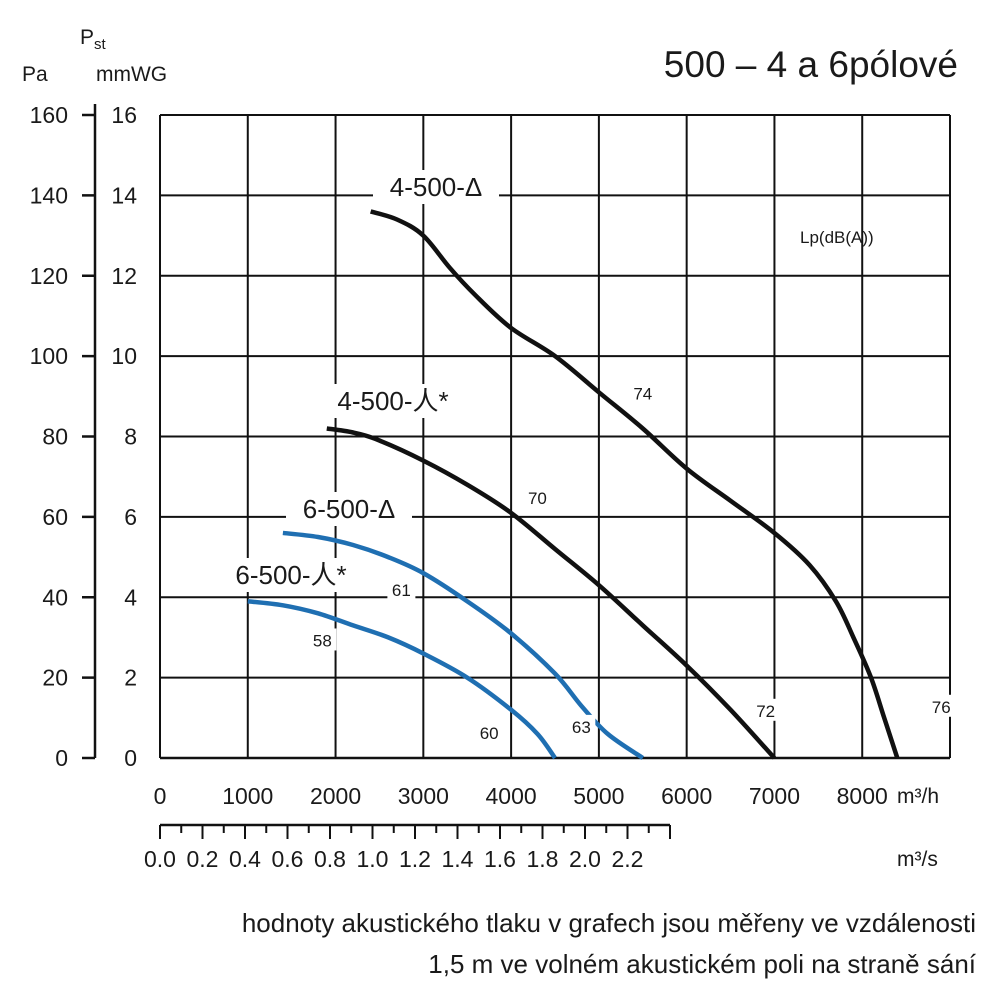 The width and height of the screenshot is (1000, 1000). I want to click on sound-level-value: 61, so click(401, 590).